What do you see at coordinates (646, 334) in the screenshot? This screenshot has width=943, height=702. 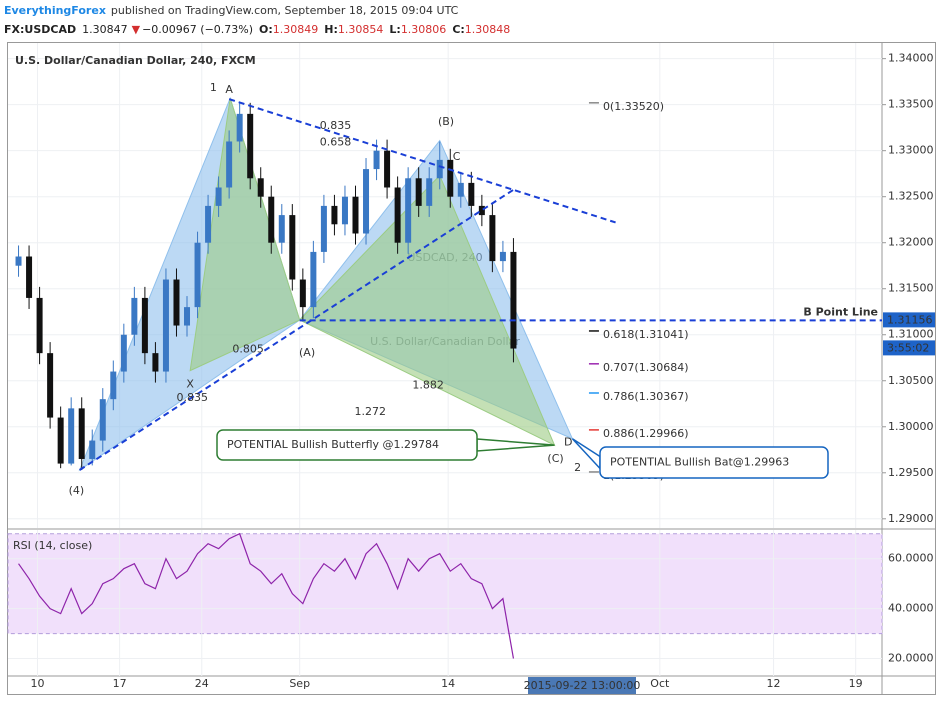 I see `fib-label: 0.618(1.31041)` at bounding box center [646, 334].